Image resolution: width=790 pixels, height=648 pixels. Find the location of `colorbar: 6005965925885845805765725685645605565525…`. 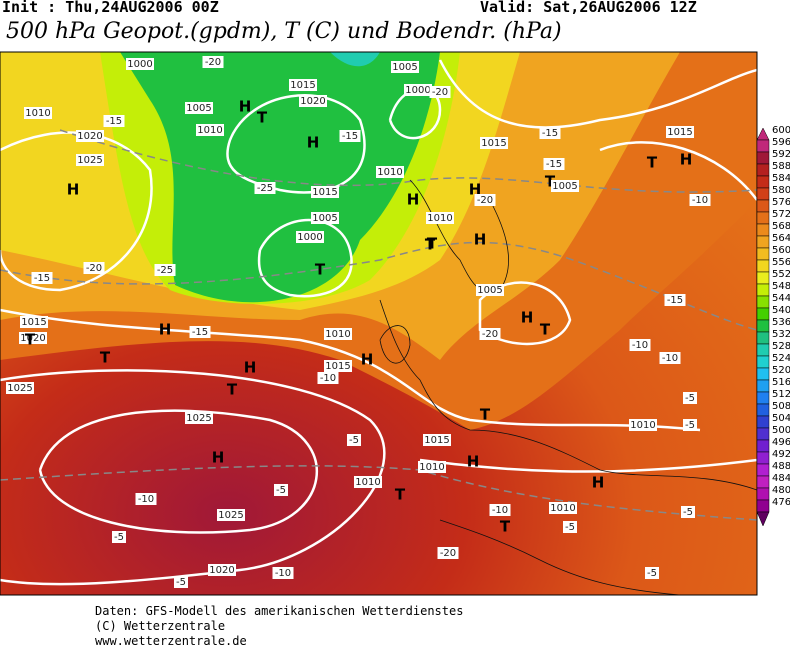

colorbar: 6005965925885845805765725685645605565525… is located at coordinates (773, 326).